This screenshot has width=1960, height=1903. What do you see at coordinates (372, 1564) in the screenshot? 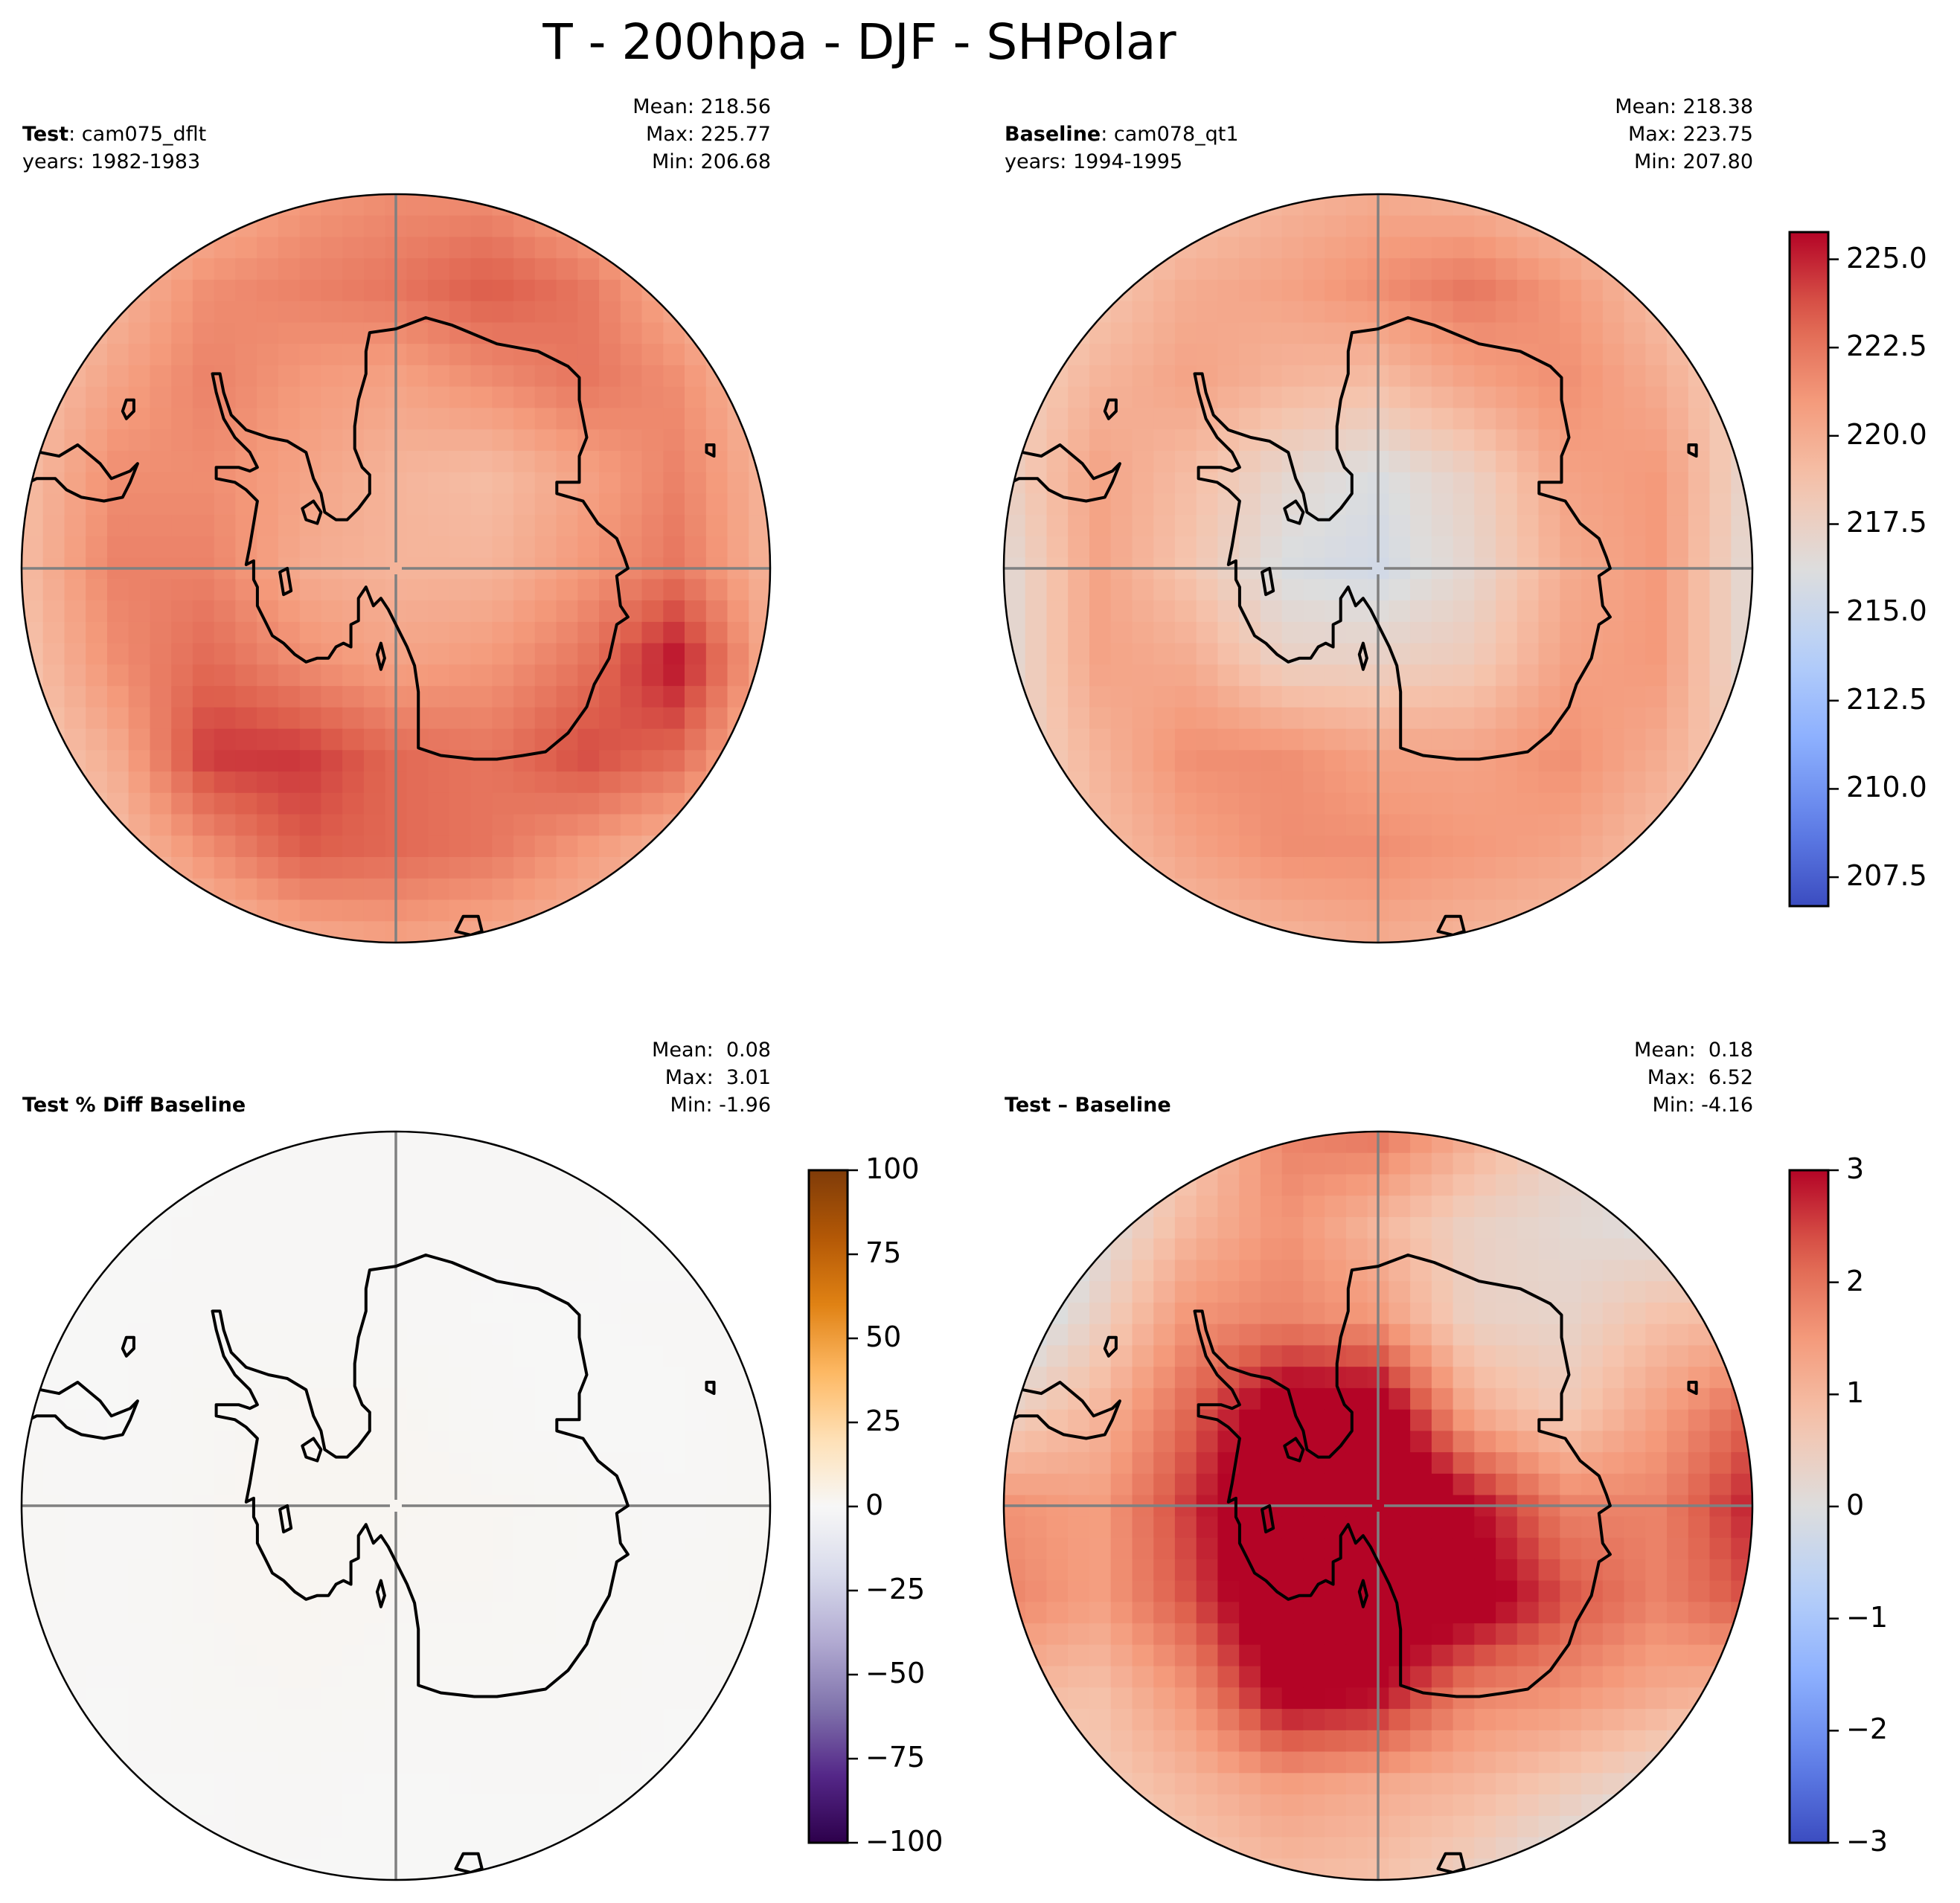
I see `coastlines` at bounding box center [372, 1564].